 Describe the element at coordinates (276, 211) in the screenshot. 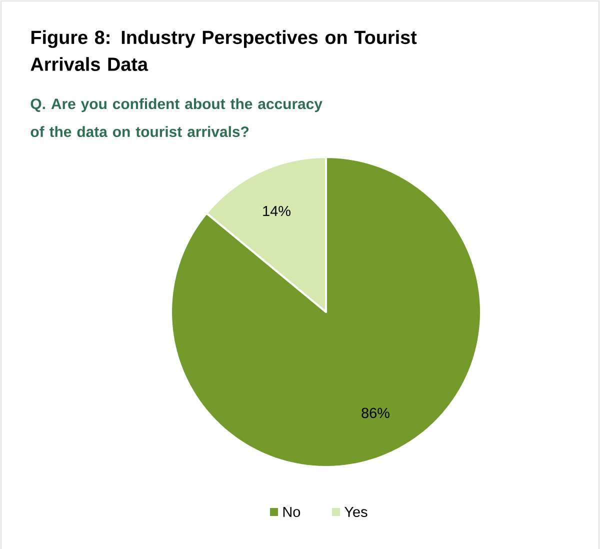

I see `data-label: 14%` at that location.